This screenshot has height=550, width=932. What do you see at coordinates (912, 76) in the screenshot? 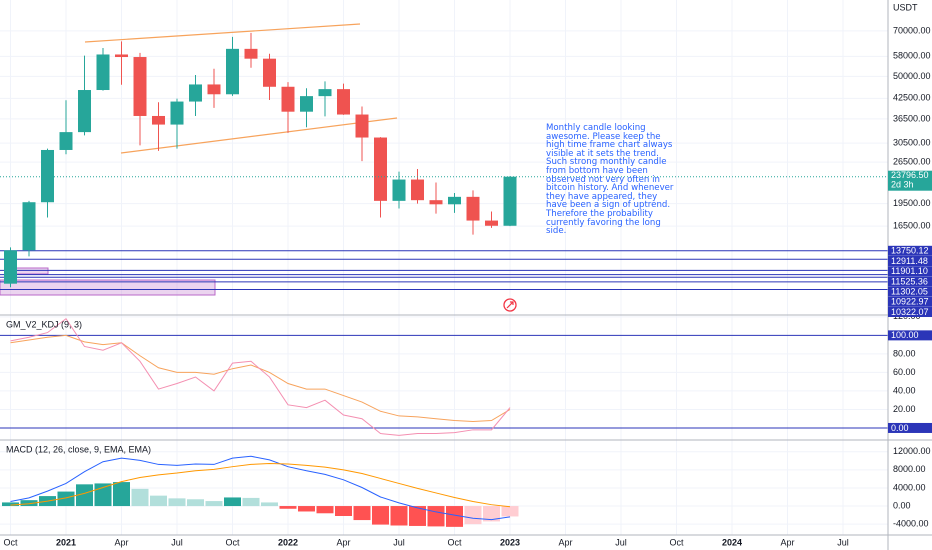
I see `y-tick-label: 50000.00` at bounding box center [912, 76].